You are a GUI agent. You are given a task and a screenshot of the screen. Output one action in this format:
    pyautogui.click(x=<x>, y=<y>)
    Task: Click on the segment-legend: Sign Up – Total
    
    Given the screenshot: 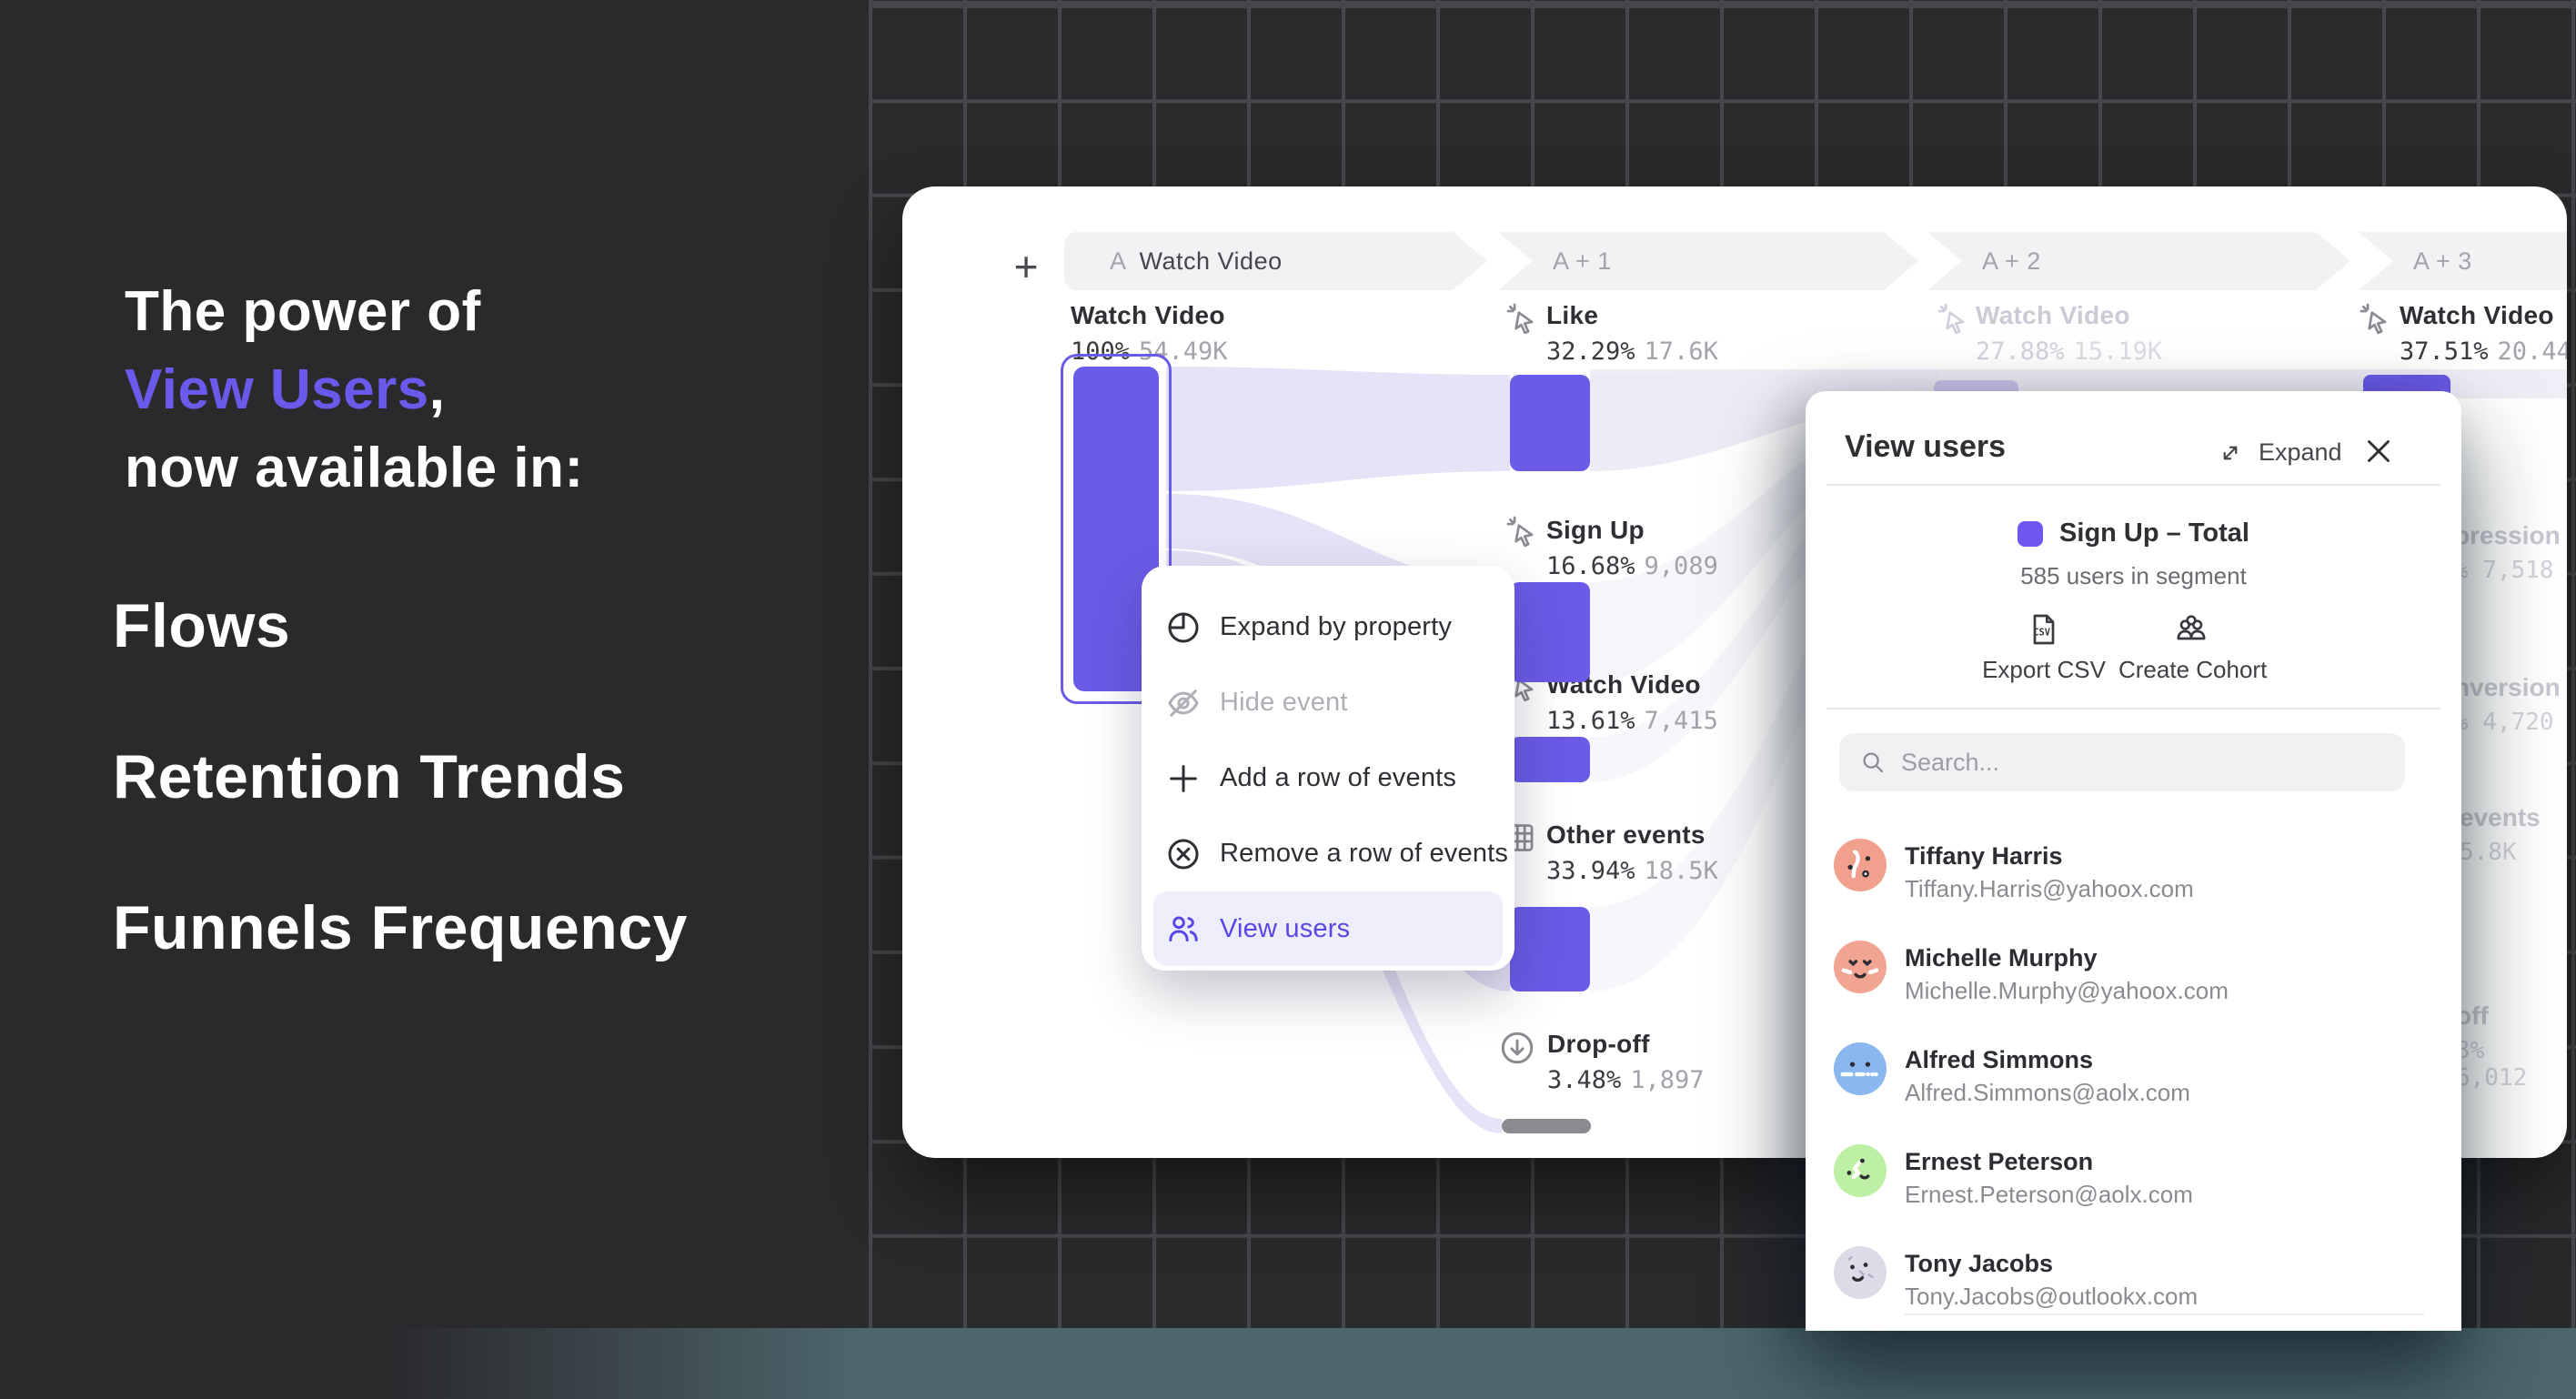 What is the action you would take?
    pyautogui.click(x=2133, y=533)
    